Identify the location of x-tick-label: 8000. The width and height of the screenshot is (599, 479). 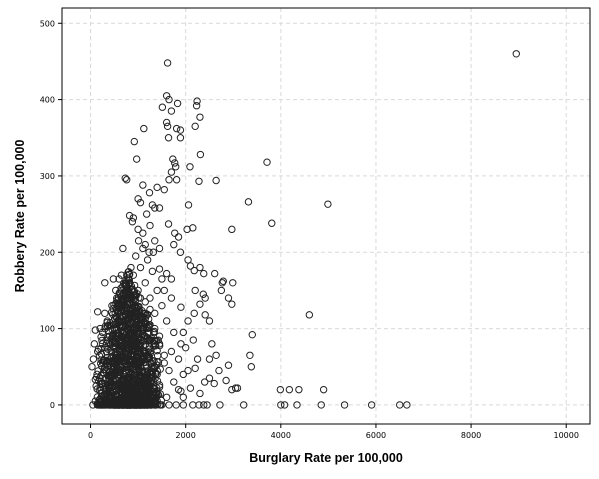
(471, 435).